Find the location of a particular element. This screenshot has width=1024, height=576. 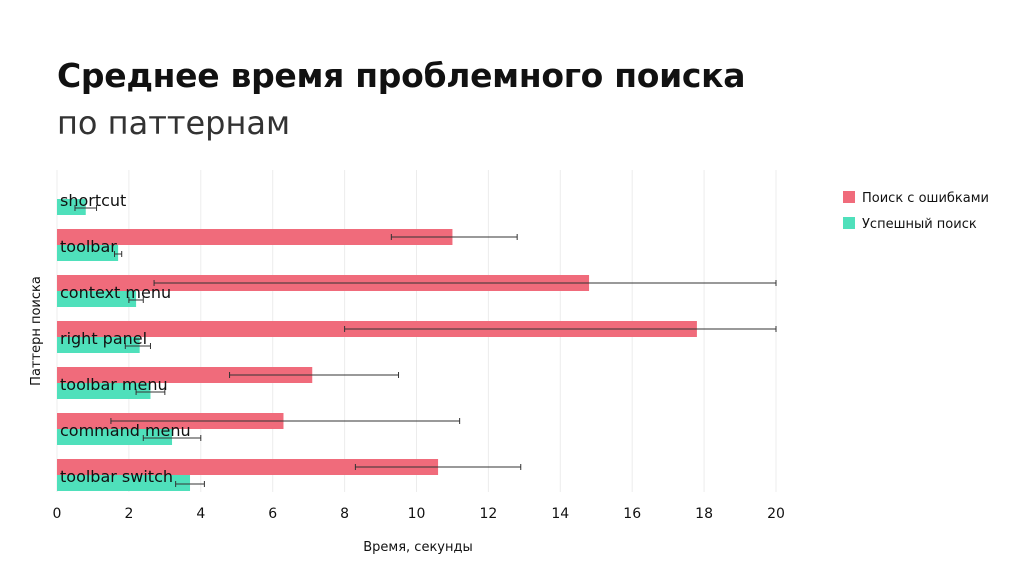

category-label: context menu is located at coordinates (115, 292).